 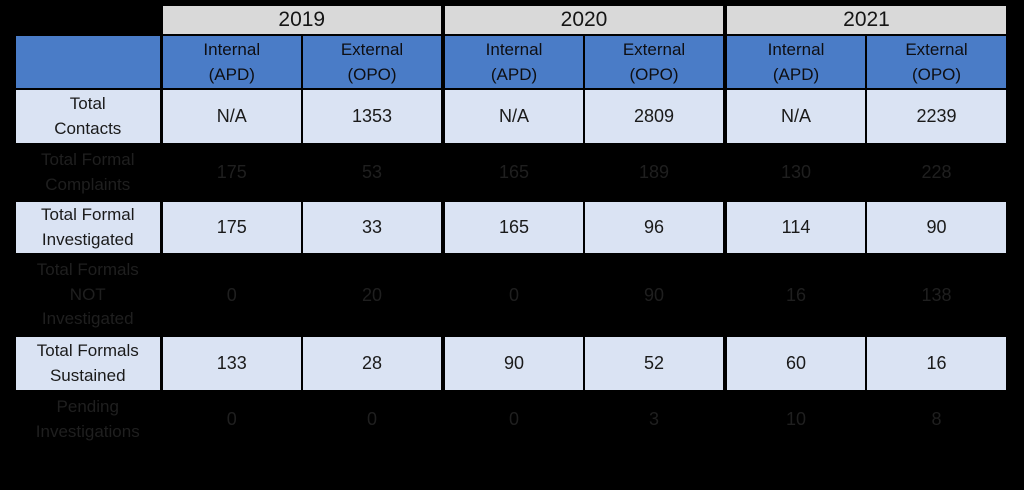 I want to click on value-cell: 28, so click(x=372, y=363).